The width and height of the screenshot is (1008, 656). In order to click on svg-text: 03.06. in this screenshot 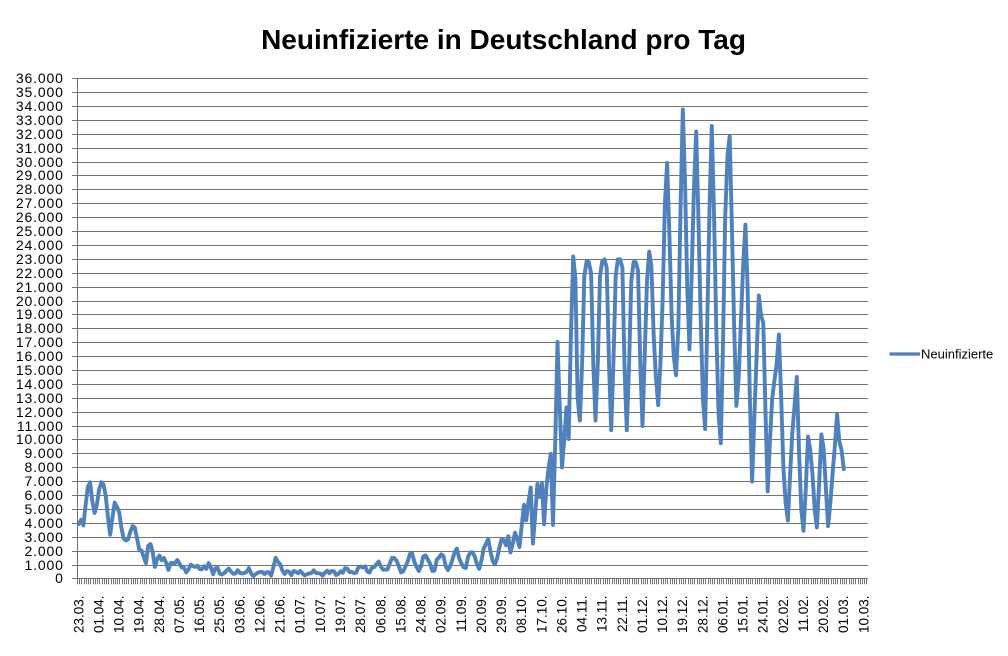, I will do `click(239, 615)`.